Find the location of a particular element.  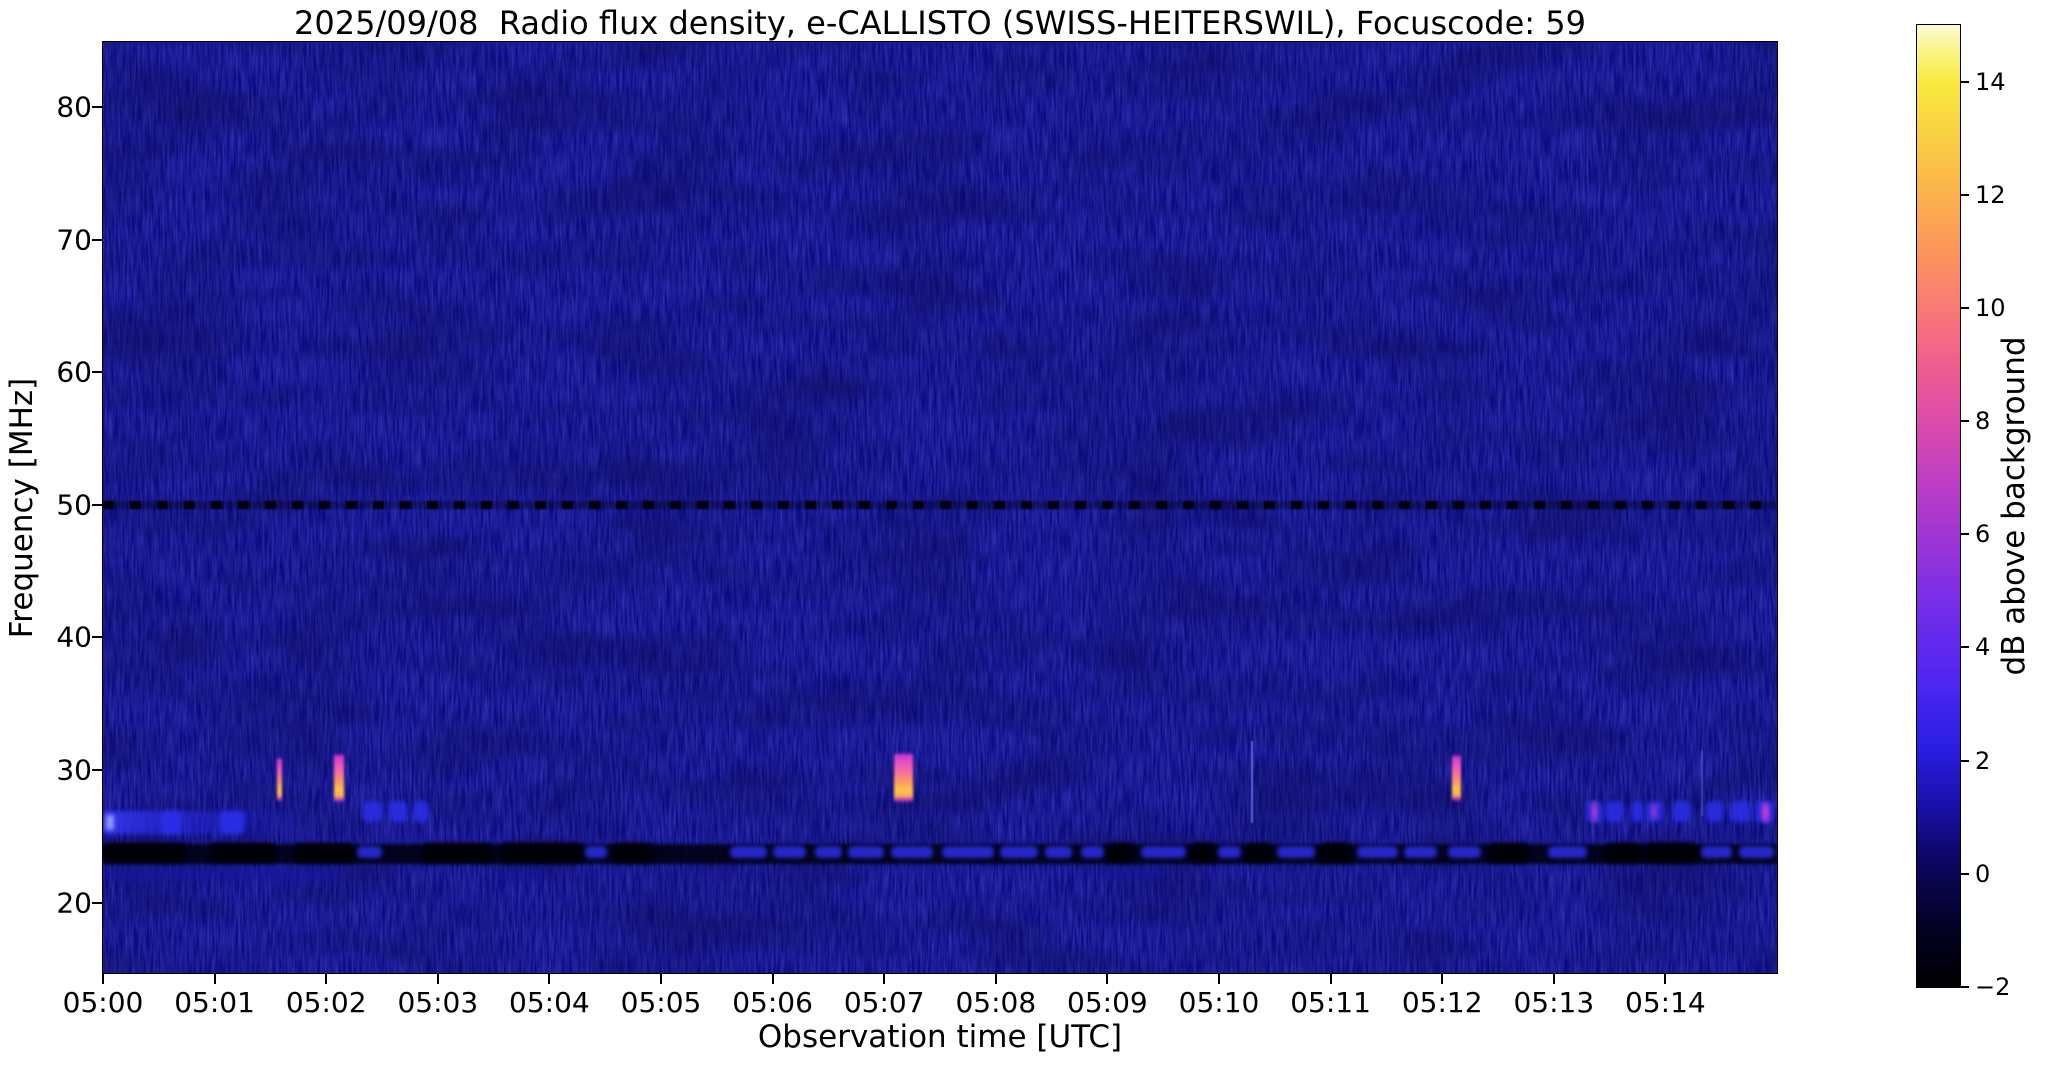

blue-band-white-core is located at coordinates (110, 822).